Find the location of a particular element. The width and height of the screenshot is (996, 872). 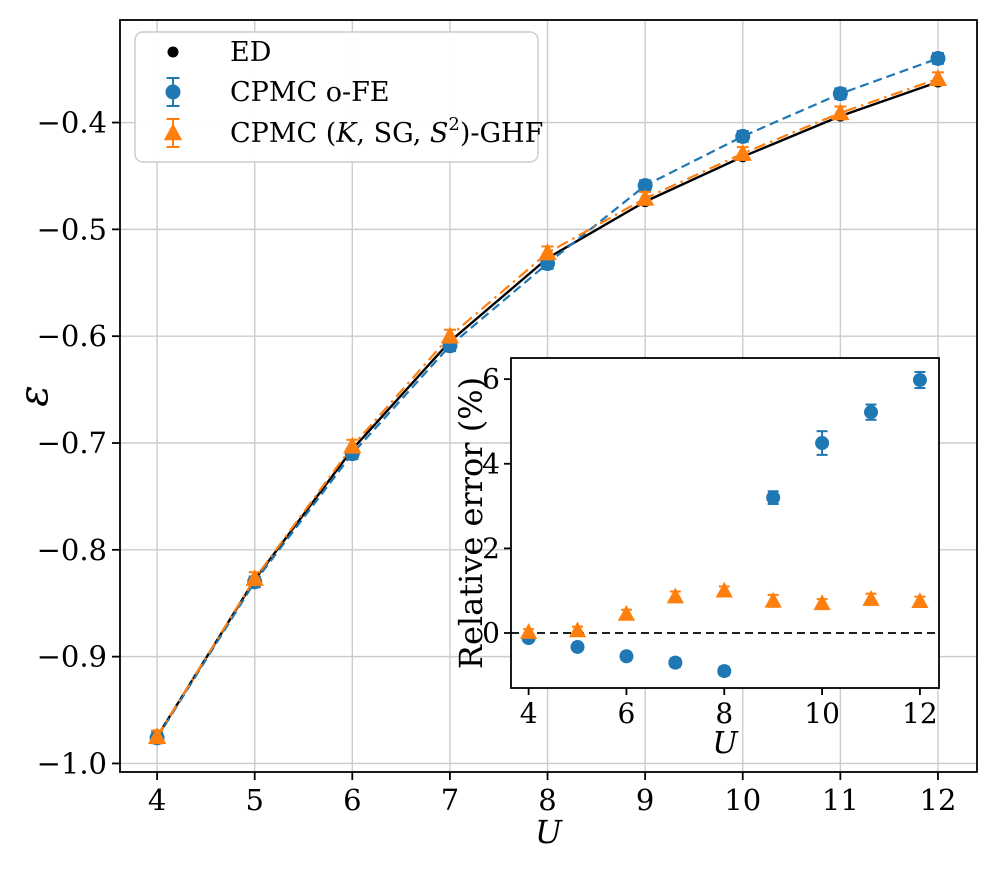

y-tick-label: 0 is located at coordinates (491, 633).